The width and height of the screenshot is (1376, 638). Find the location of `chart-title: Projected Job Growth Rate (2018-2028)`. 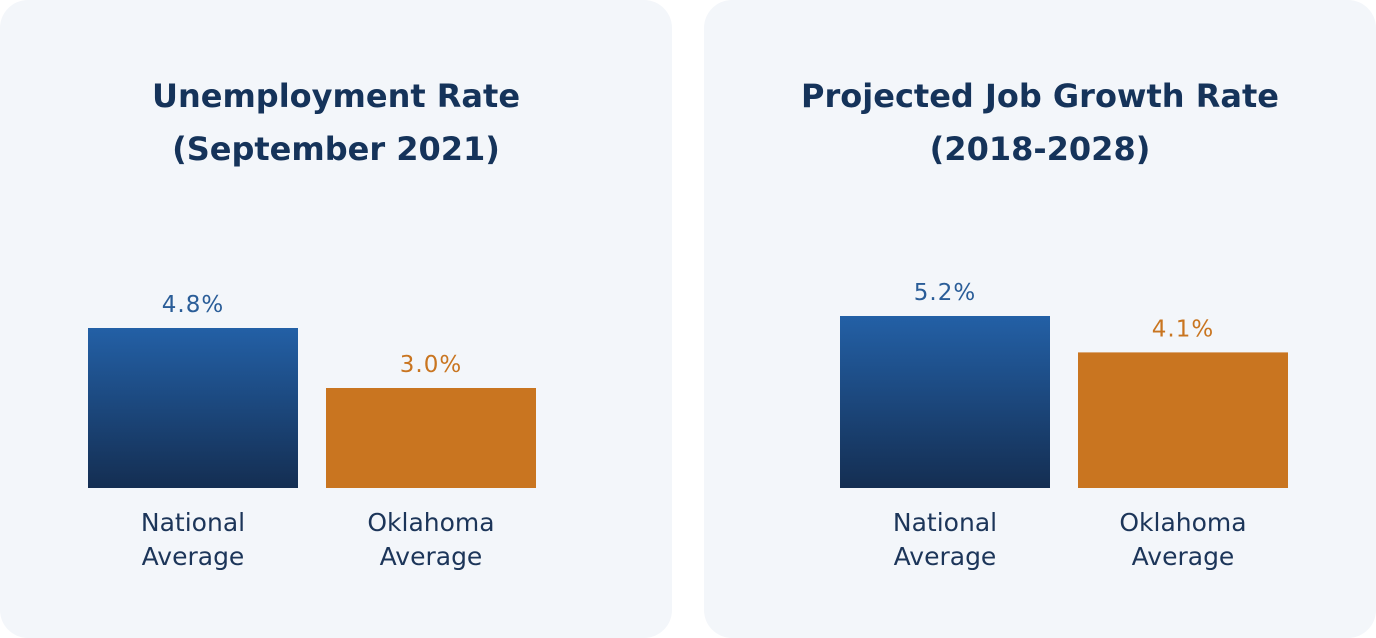

chart-title: Projected Job Growth Rate (2018-2028) is located at coordinates (1040, 123).